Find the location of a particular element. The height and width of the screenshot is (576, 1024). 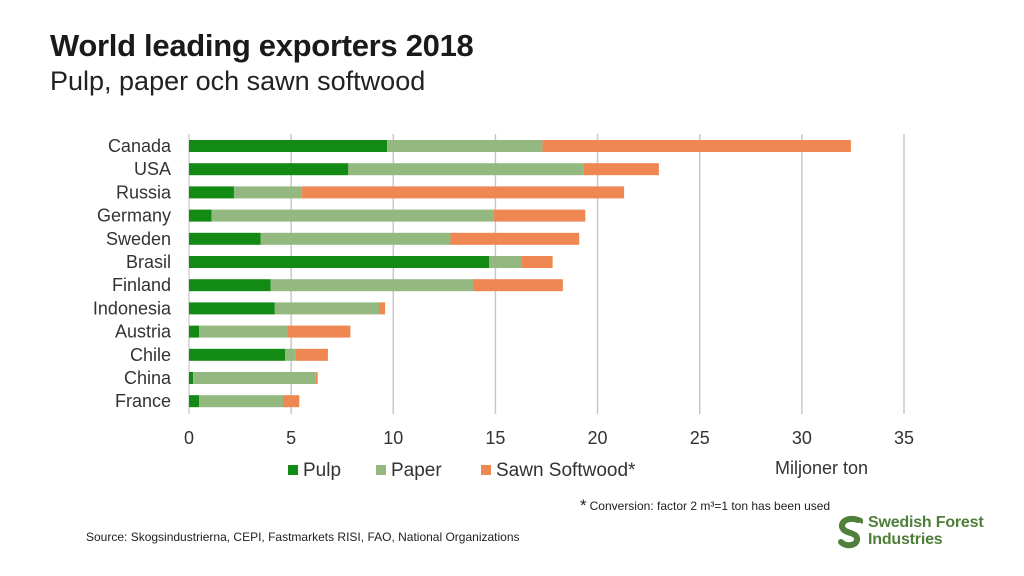

category-label: Russia is located at coordinates (144, 192).